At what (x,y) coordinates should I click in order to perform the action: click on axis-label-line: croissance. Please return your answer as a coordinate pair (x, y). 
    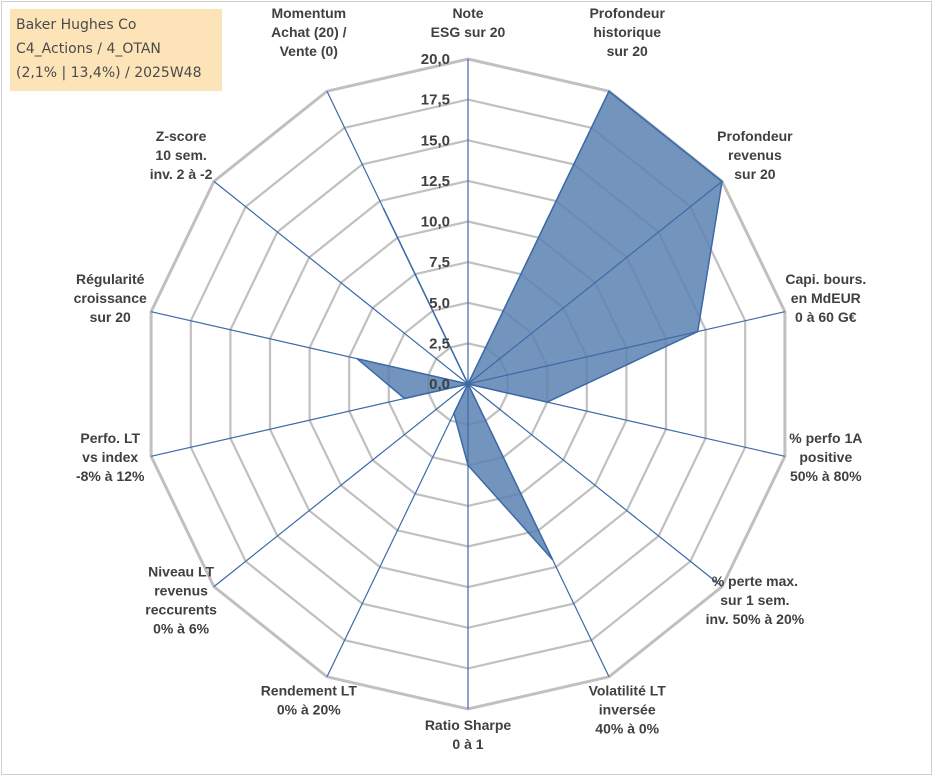
    Looking at the image, I should click on (110, 298).